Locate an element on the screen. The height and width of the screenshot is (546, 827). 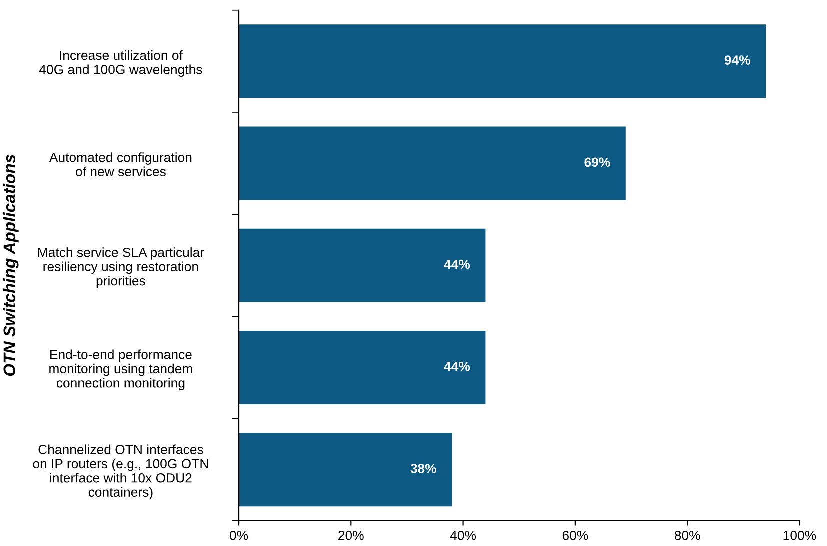
x-tick-label: 100% is located at coordinates (800, 535).